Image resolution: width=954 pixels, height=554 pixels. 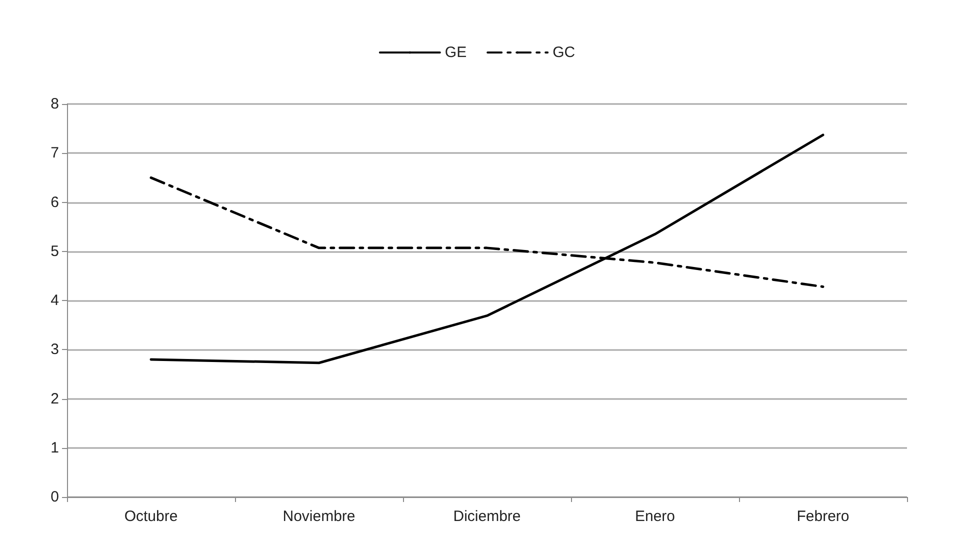 I want to click on y-tick-label: 8, so click(x=54, y=104).